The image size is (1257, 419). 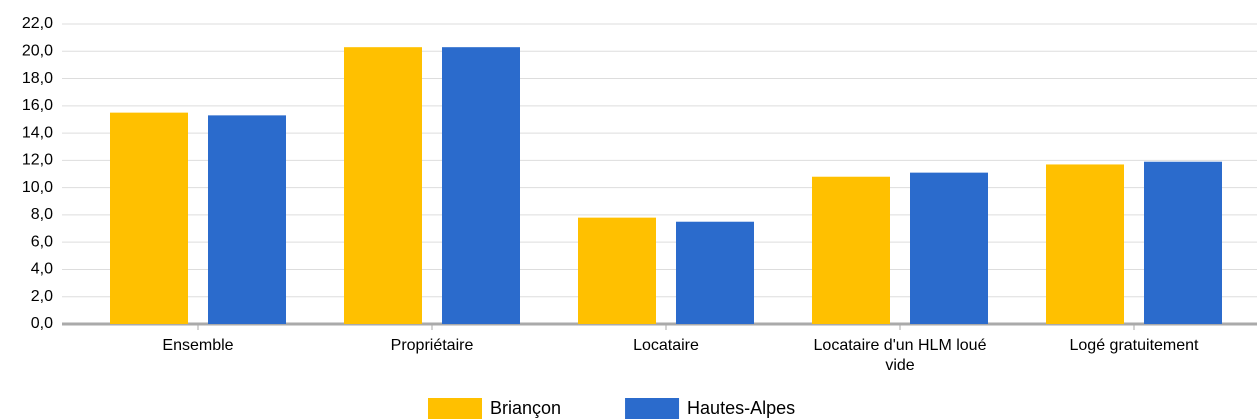 What do you see at coordinates (42, 214) in the screenshot?
I see `y-tick-label: 8,0` at bounding box center [42, 214].